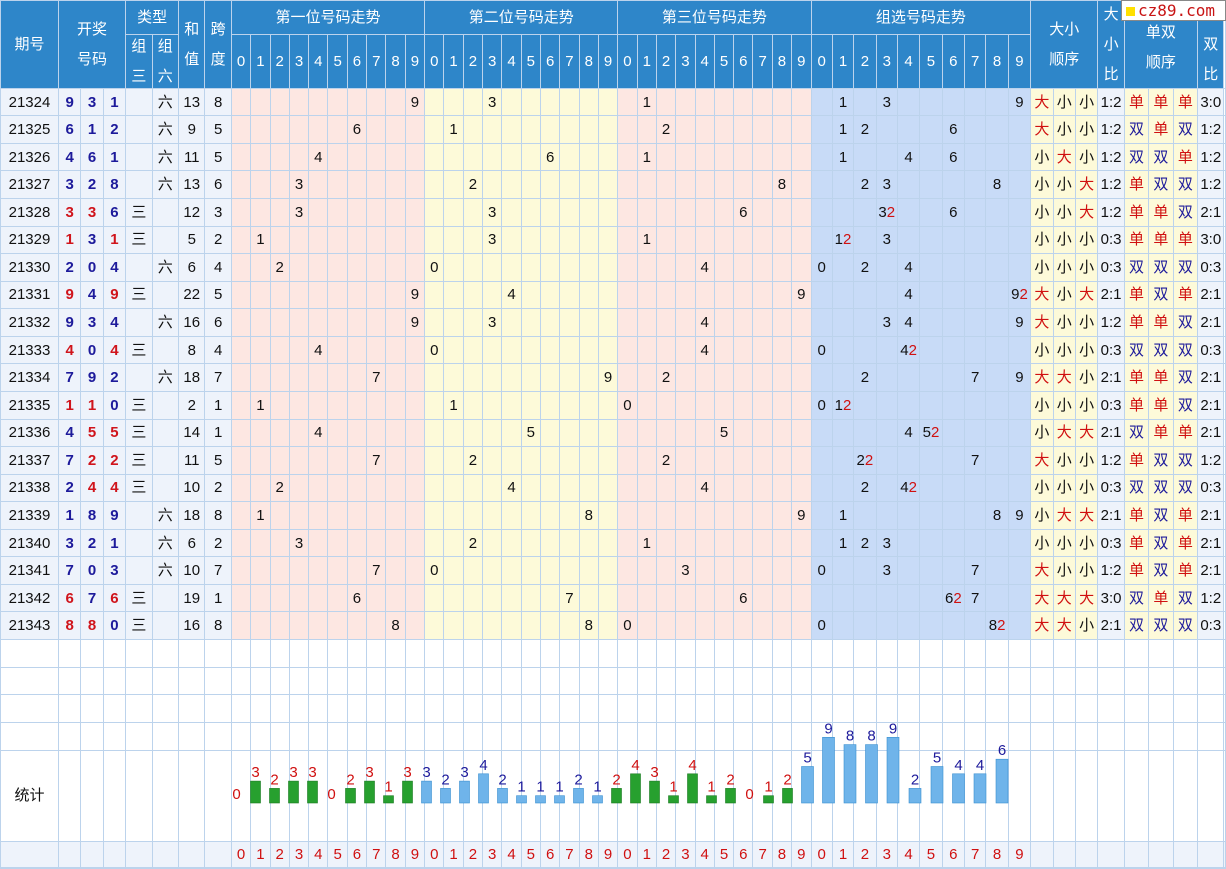 The height and width of the screenshot is (869, 1226). What do you see at coordinates (29, 184) in the screenshot?
I see `period-cell: 21327` at bounding box center [29, 184].